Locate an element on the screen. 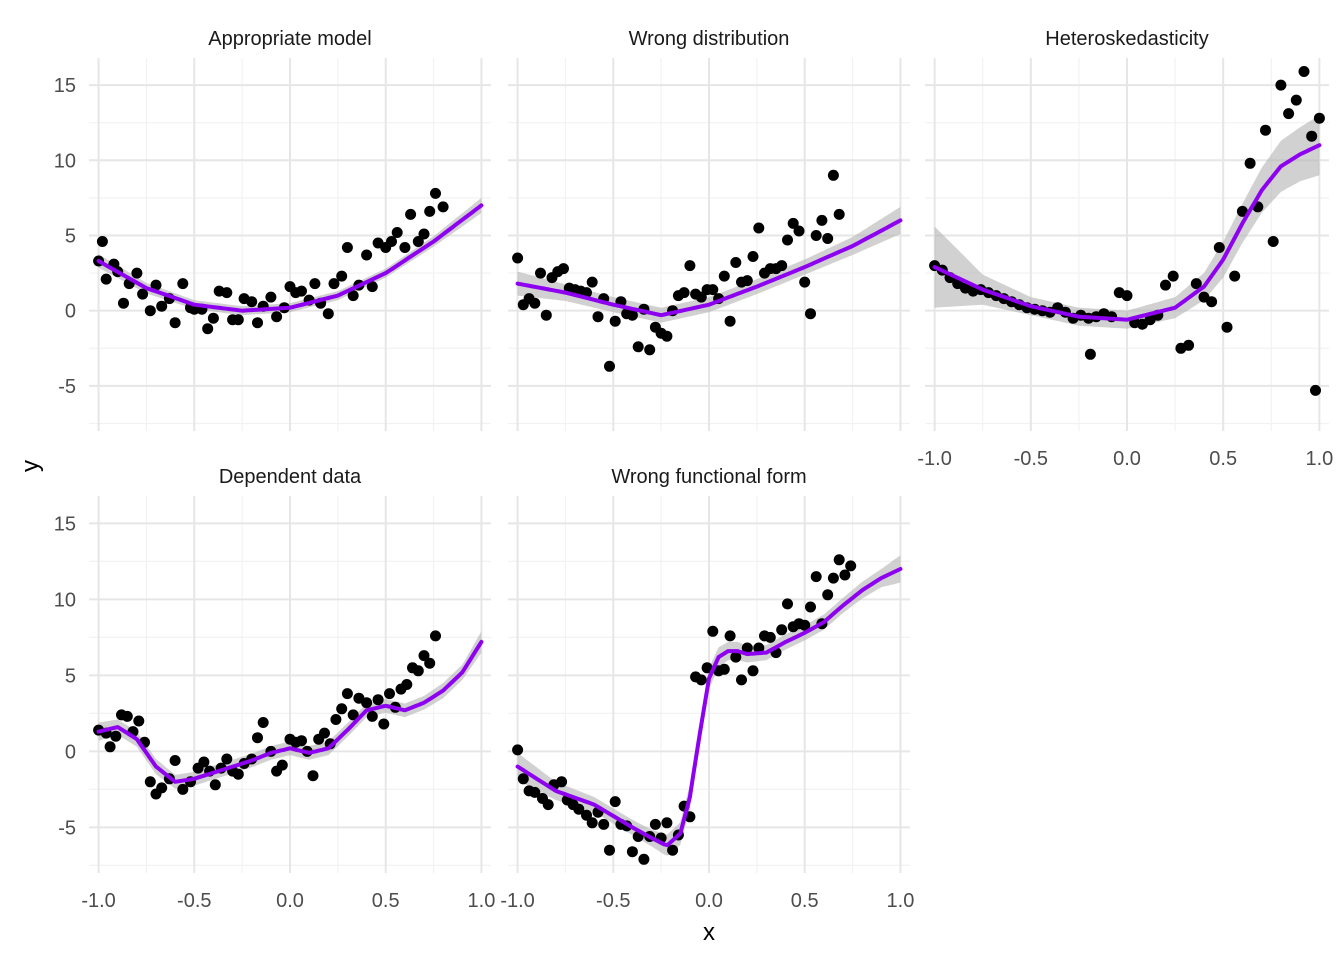 The image size is (1344, 960). x-tick-label: 1.0 is located at coordinates (901, 901).